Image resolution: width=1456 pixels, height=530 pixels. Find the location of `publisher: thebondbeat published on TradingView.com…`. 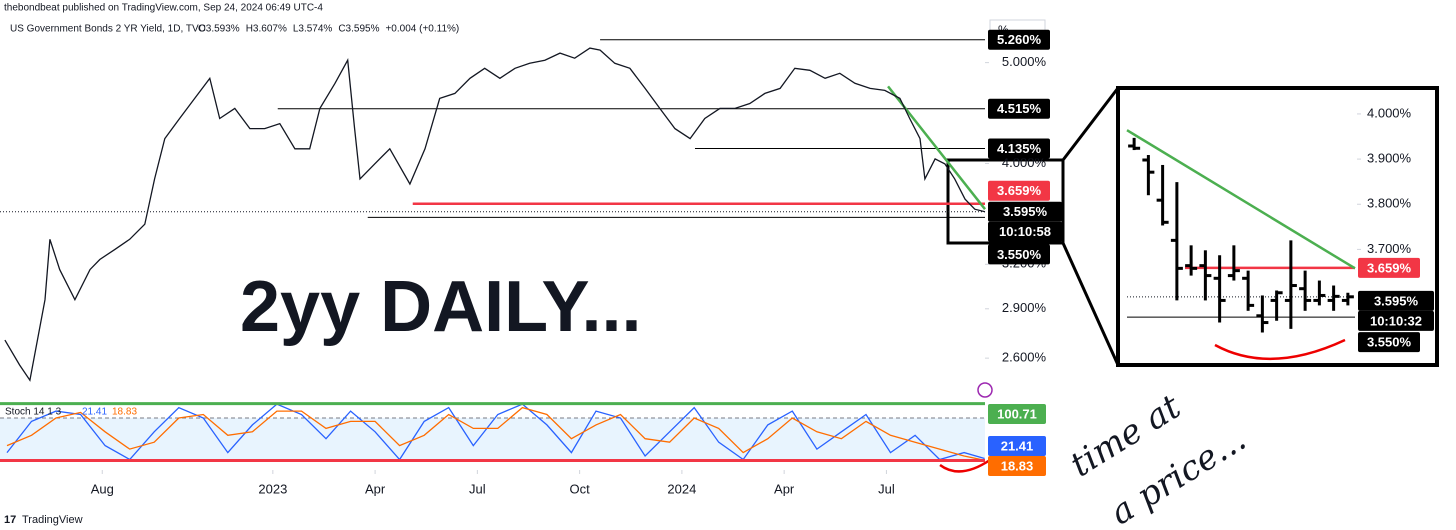

publisher: thebondbeat published on TradingView.com… is located at coordinates (163, 8).